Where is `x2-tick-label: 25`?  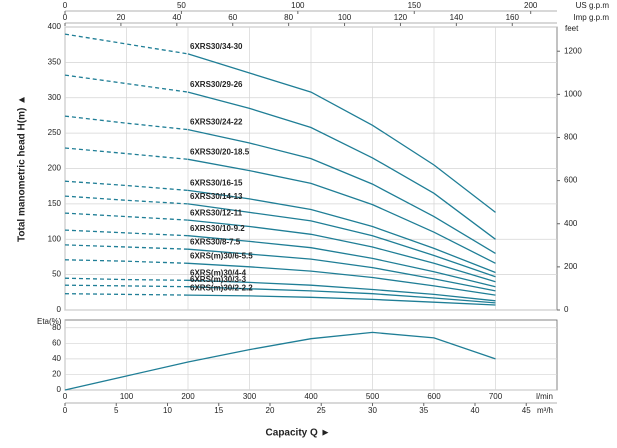 x2-tick-label: 25 is located at coordinates (321, 410).